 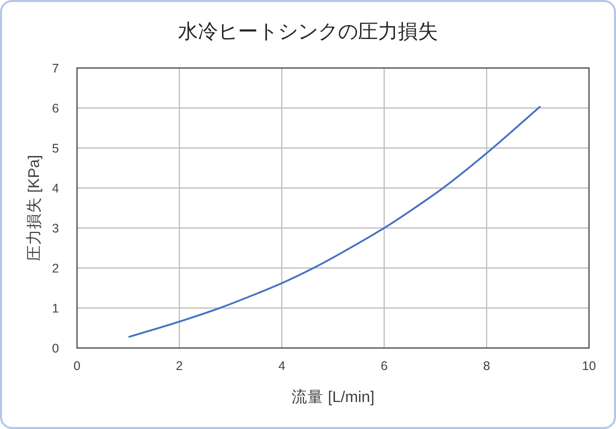 I want to click on x-tick-label: 0, so click(x=77, y=366).